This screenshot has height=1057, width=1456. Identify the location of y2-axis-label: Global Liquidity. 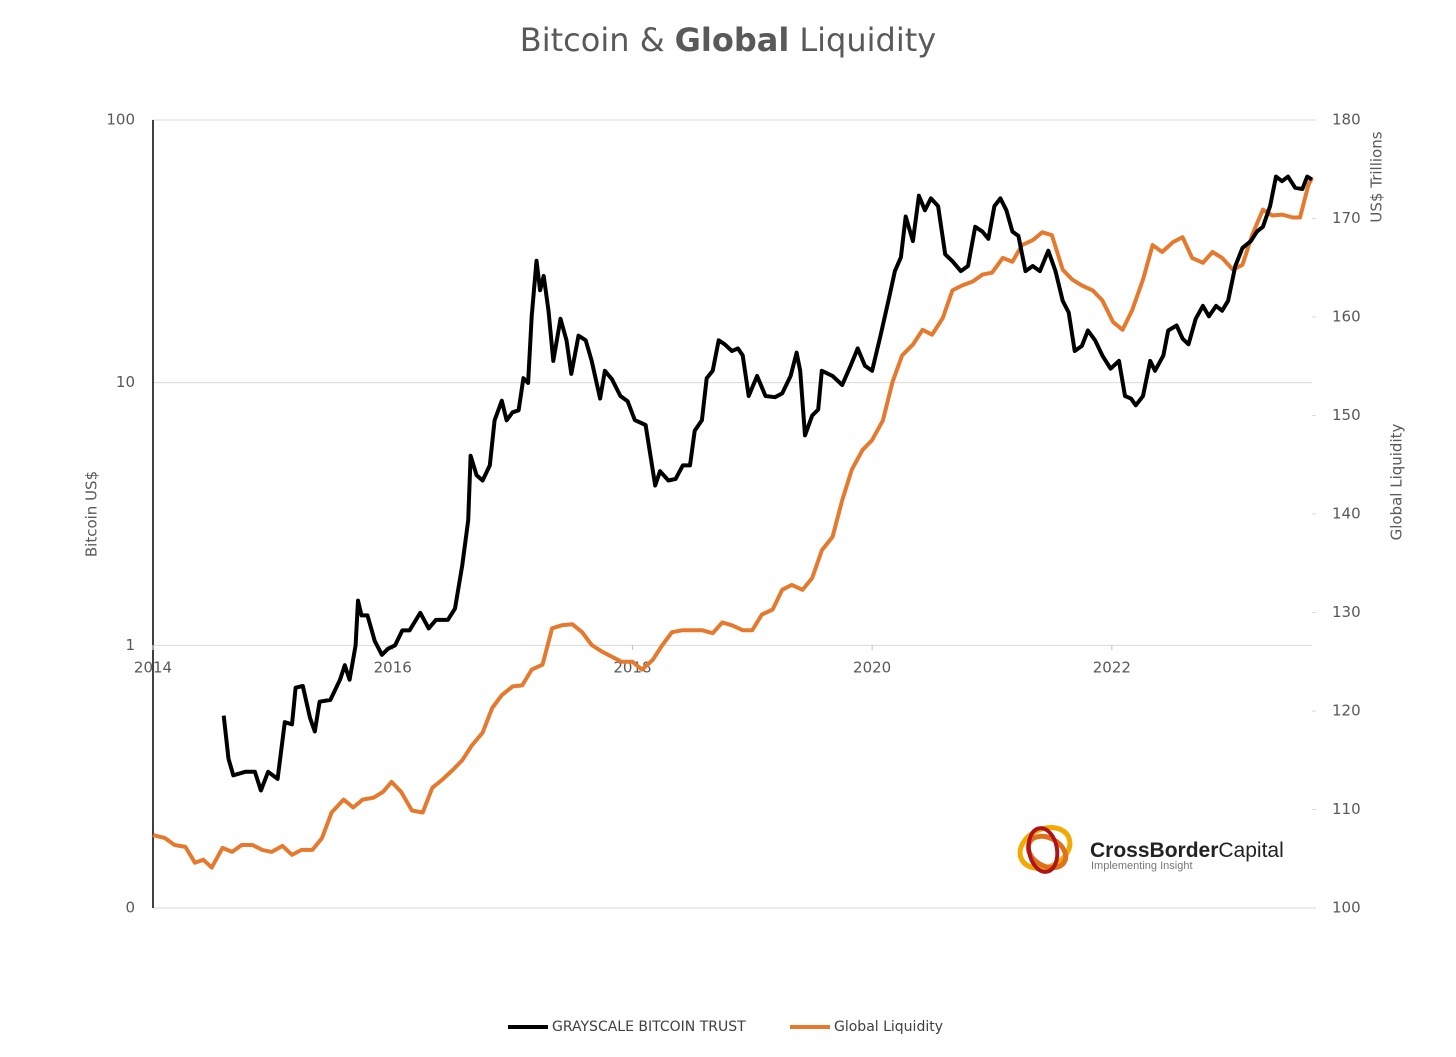
(1397, 481).